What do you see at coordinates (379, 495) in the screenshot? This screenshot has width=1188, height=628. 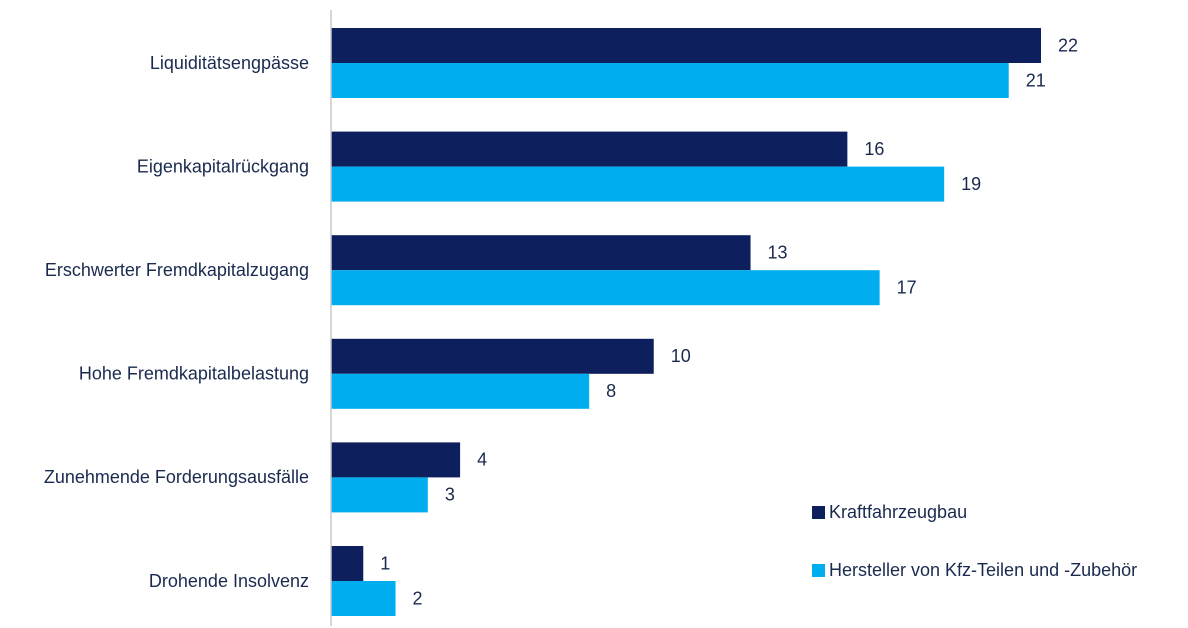 I see `bar-kfz-teile-zunehmende-forderungsausfaelle` at bounding box center [379, 495].